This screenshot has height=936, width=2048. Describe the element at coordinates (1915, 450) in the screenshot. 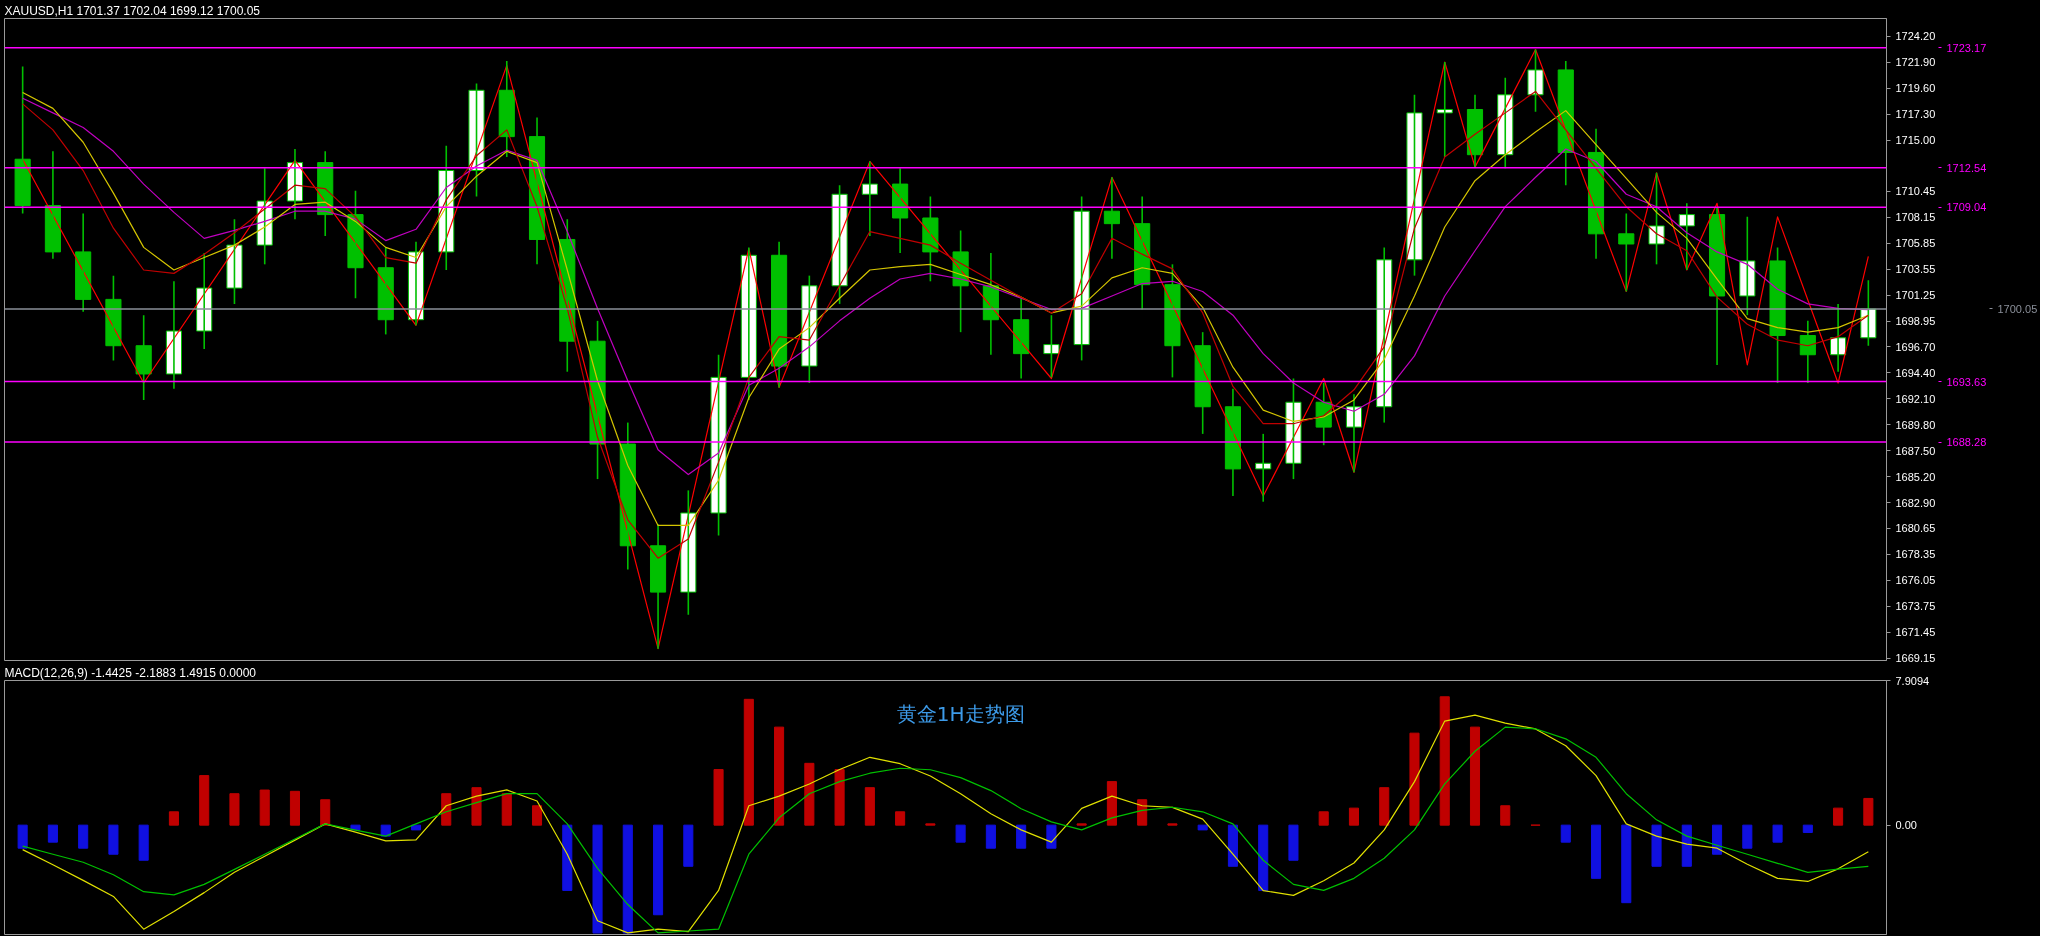

I see `y-tick-label: 1687.50` at that location.